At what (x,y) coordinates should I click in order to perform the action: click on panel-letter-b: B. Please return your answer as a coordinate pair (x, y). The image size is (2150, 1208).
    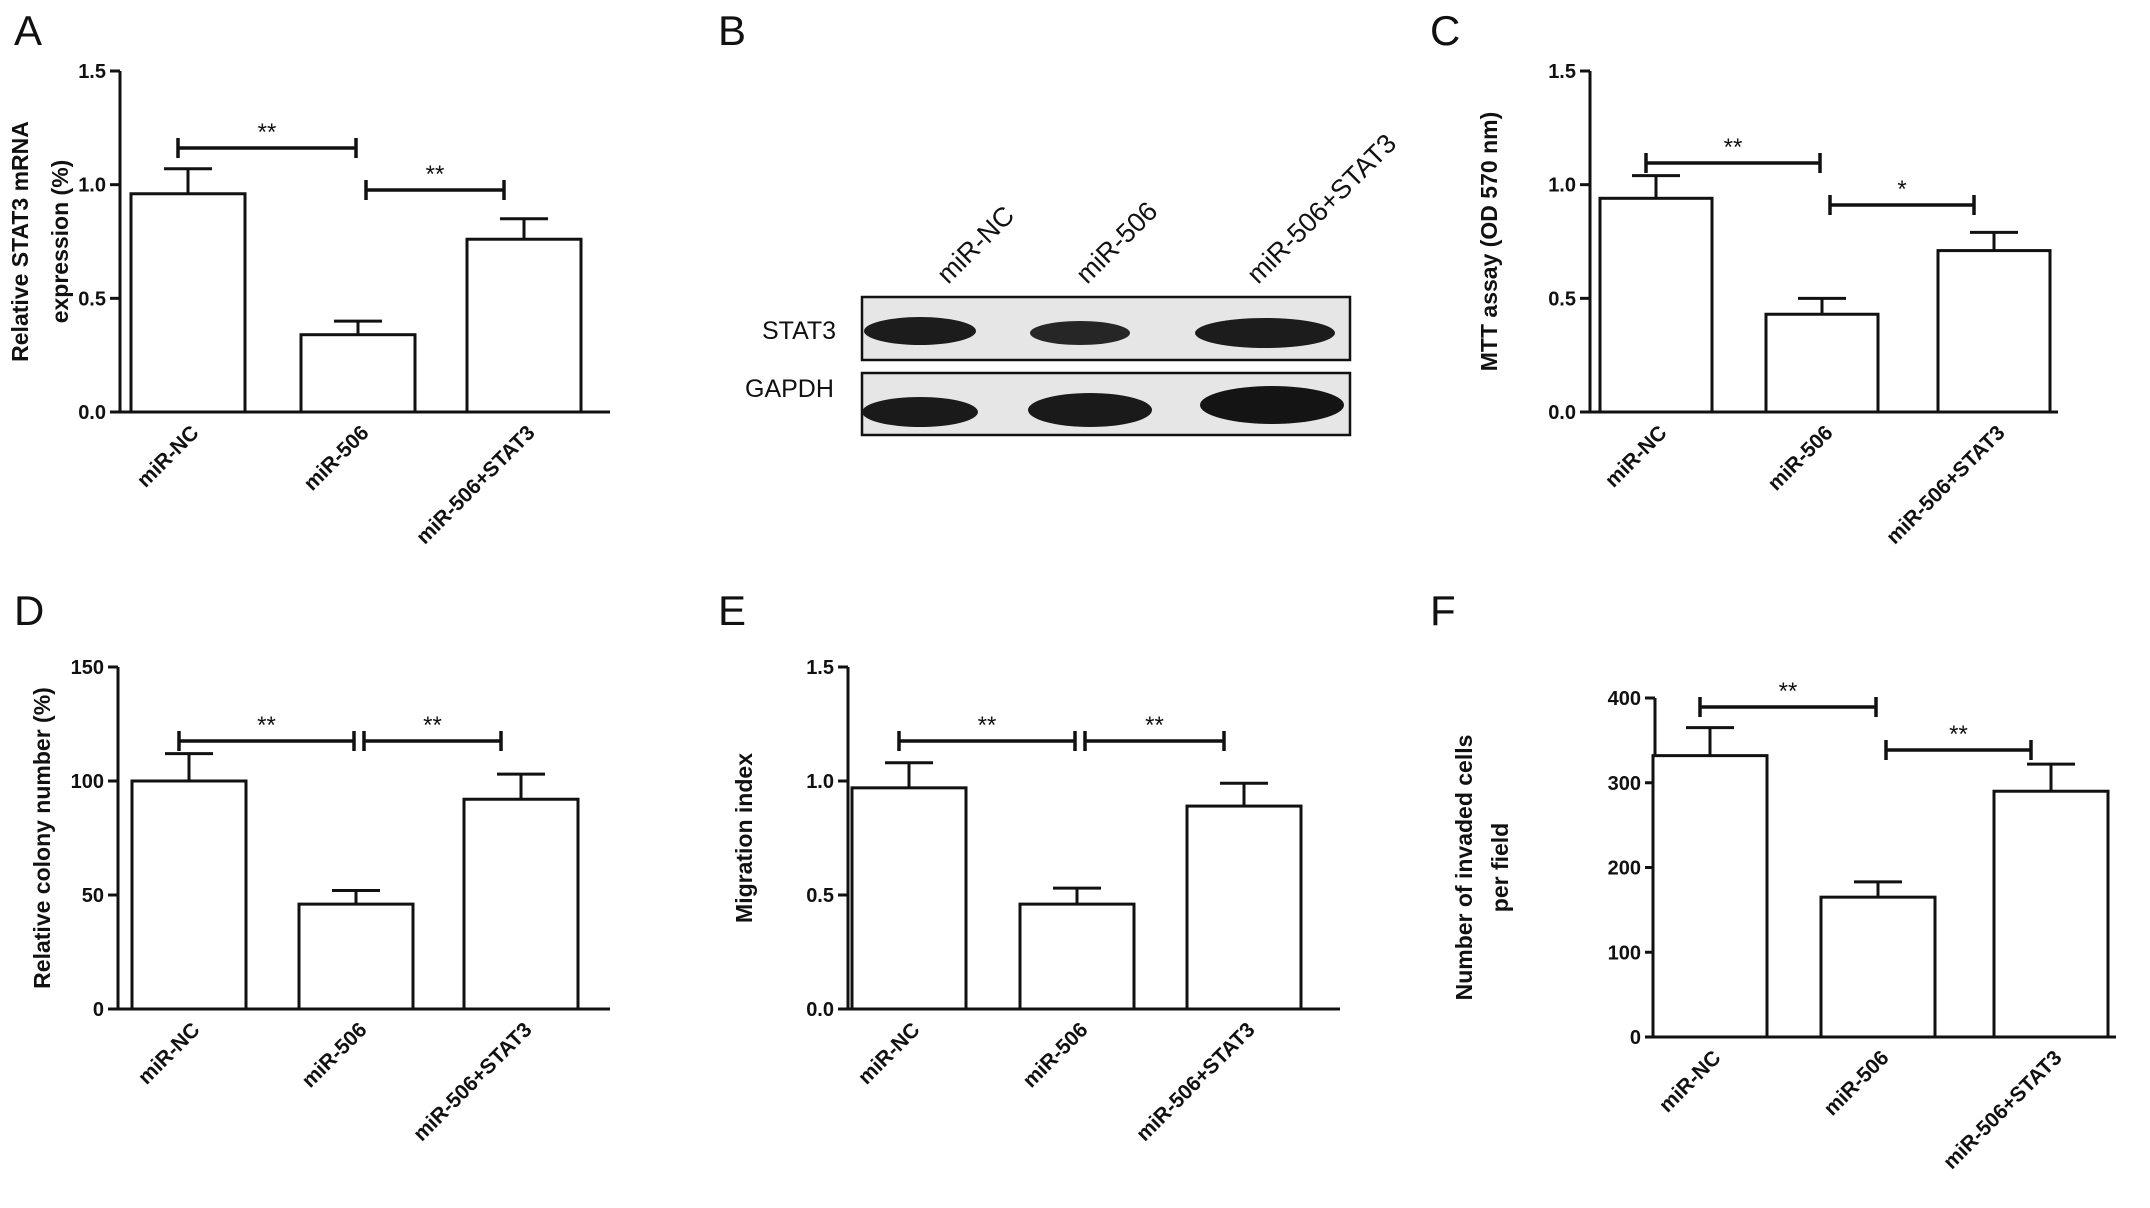
    Looking at the image, I should click on (732, 30).